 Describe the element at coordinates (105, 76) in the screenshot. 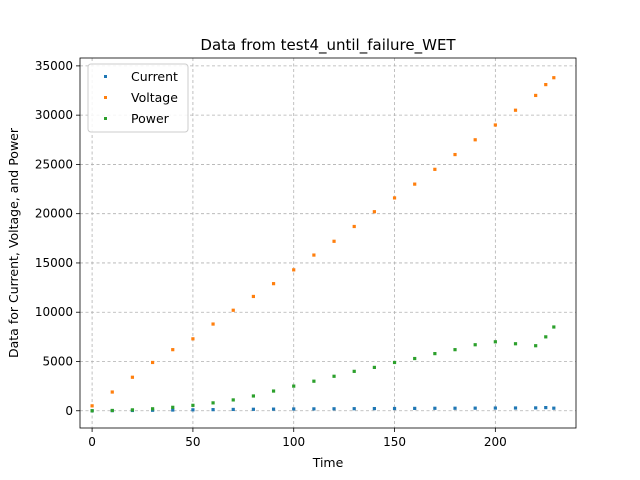

I see `legend-marker-current` at that location.